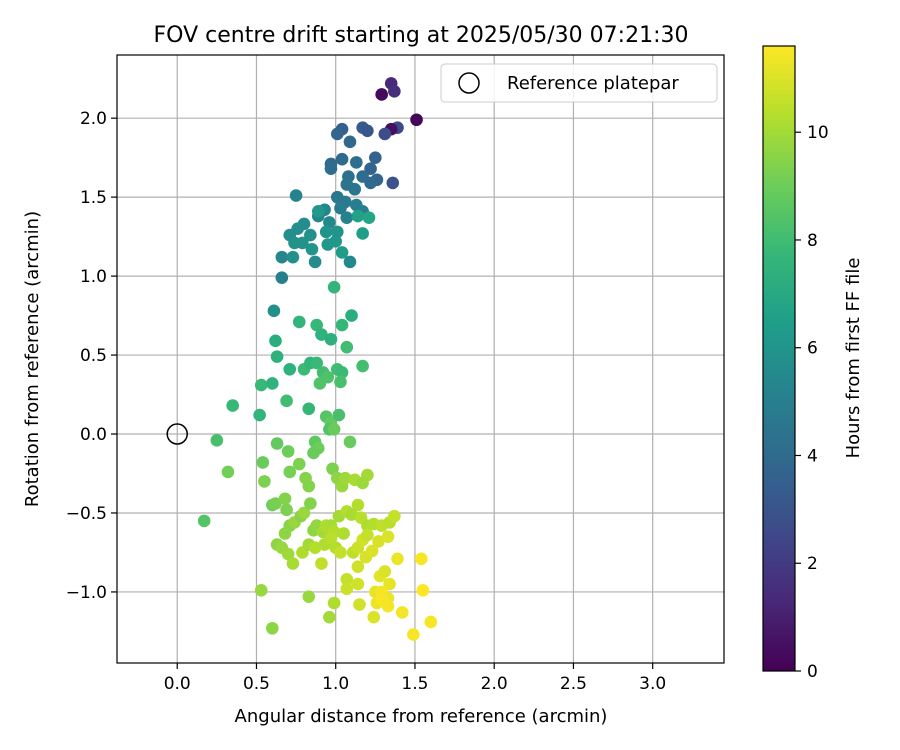 This screenshot has width=900, height=750. What do you see at coordinates (93, 435) in the screenshot?
I see `y-tick-label: 0.0` at bounding box center [93, 435].